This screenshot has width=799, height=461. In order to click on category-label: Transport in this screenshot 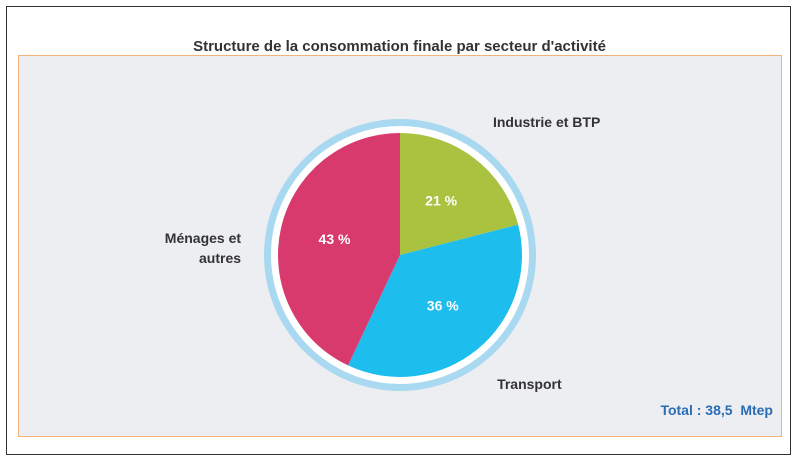, I will do `click(529, 384)`.